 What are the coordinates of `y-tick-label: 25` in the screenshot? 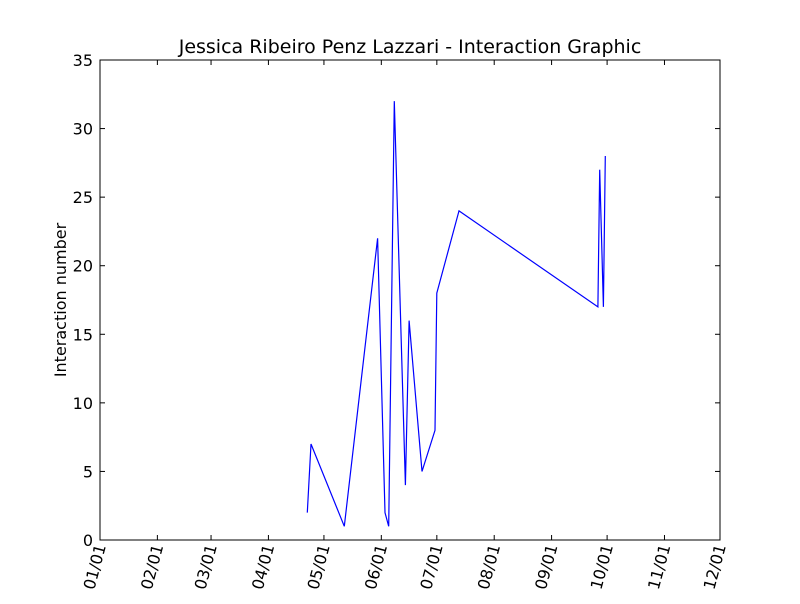 It's located at (83, 197).